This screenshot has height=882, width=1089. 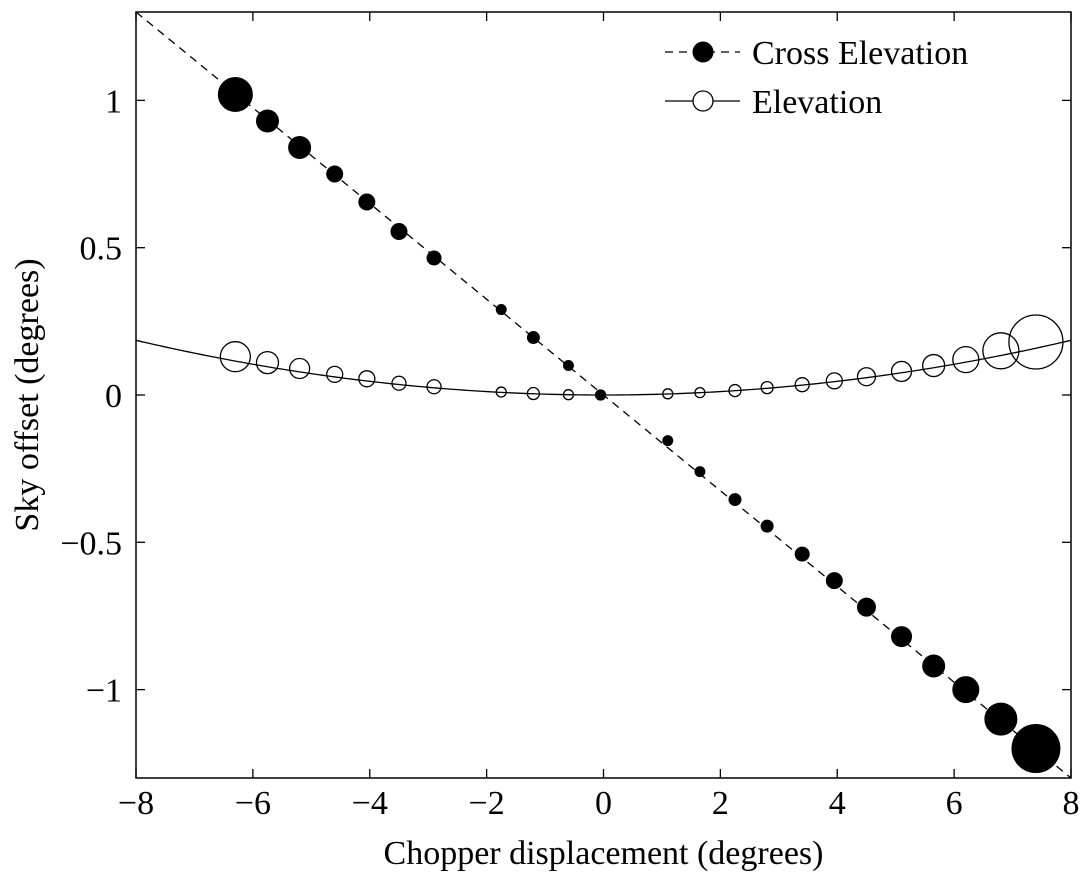 What do you see at coordinates (720, 803) in the screenshot?
I see `x-tick-label: 2` at bounding box center [720, 803].